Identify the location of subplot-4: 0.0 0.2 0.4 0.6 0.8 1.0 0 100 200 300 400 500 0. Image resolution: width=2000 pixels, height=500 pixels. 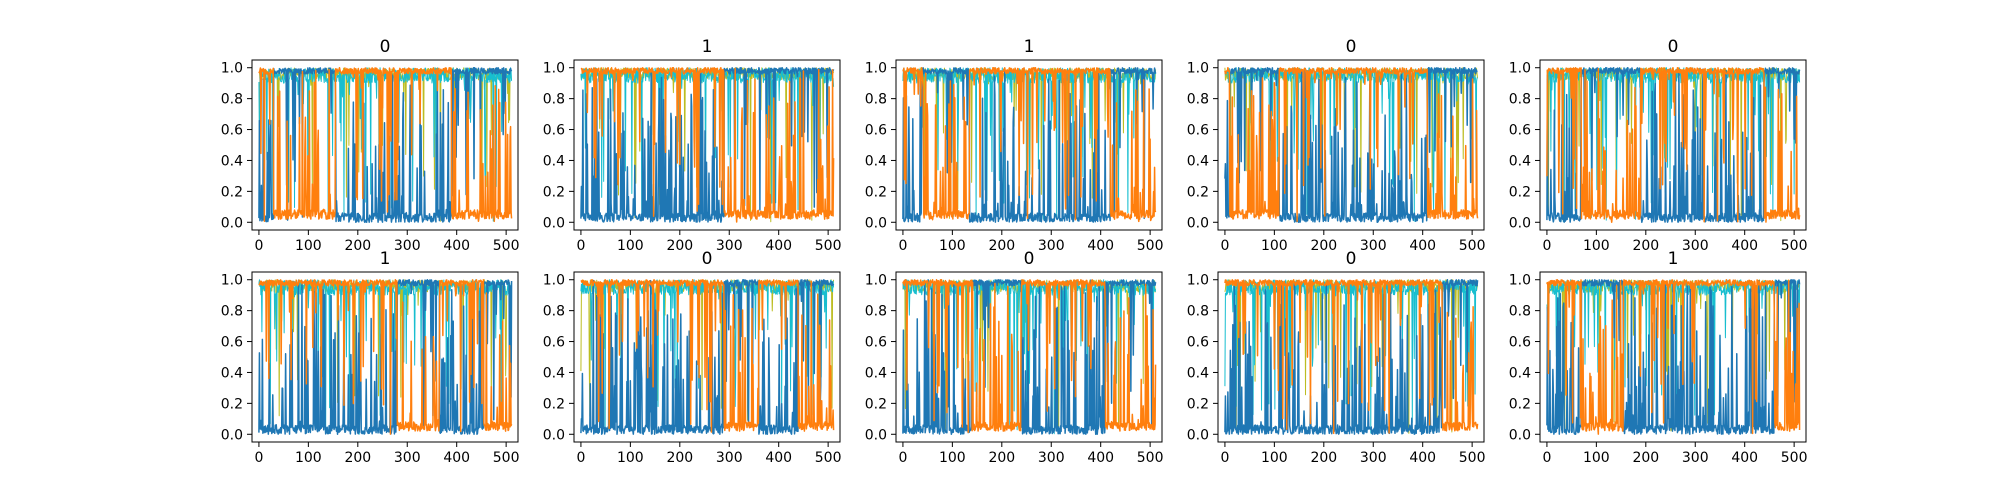
(1658, 145).